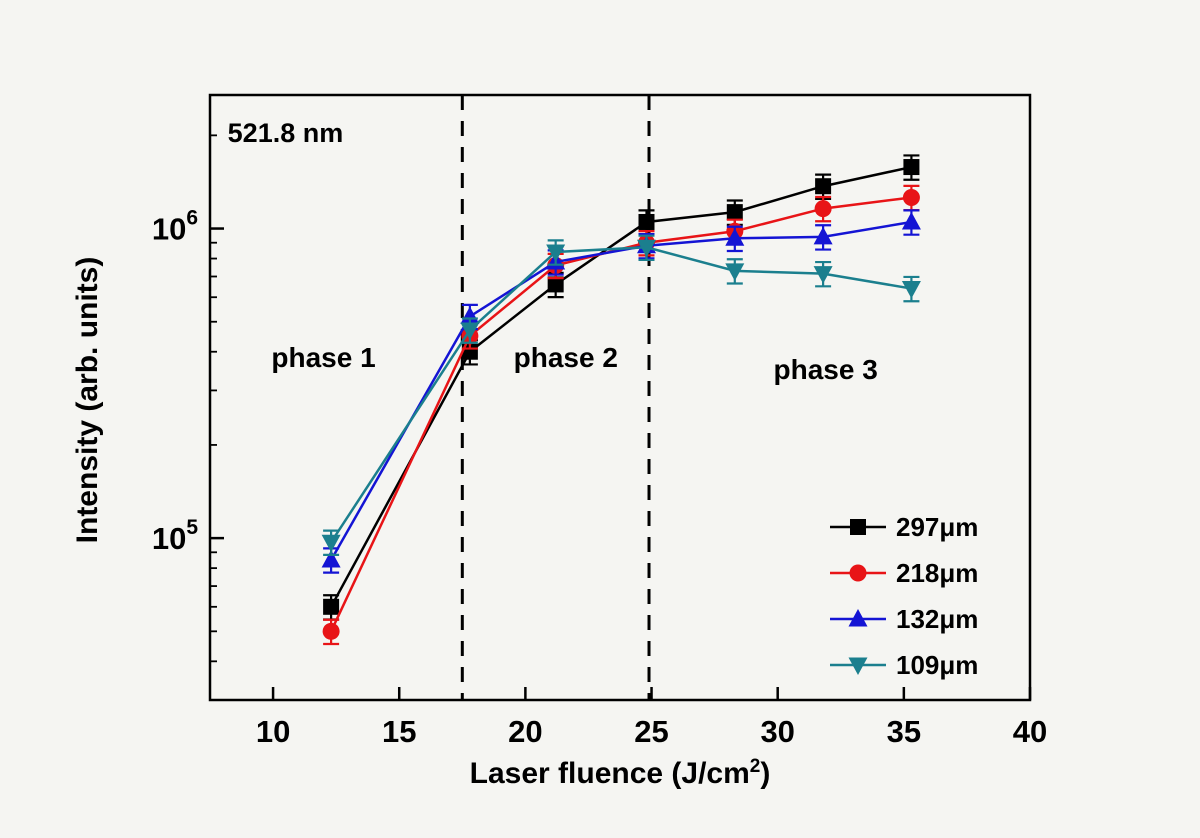 The height and width of the screenshot is (838, 1200). Describe the element at coordinates (937, 619) in the screenshot. I see `legend-label: 132μm` at that location.